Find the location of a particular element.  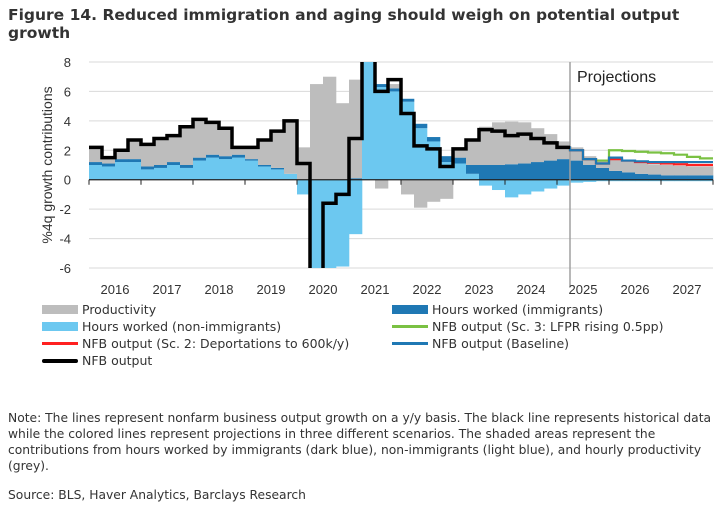

x-tick-label: 2021 is located at coordinates (375, 289).